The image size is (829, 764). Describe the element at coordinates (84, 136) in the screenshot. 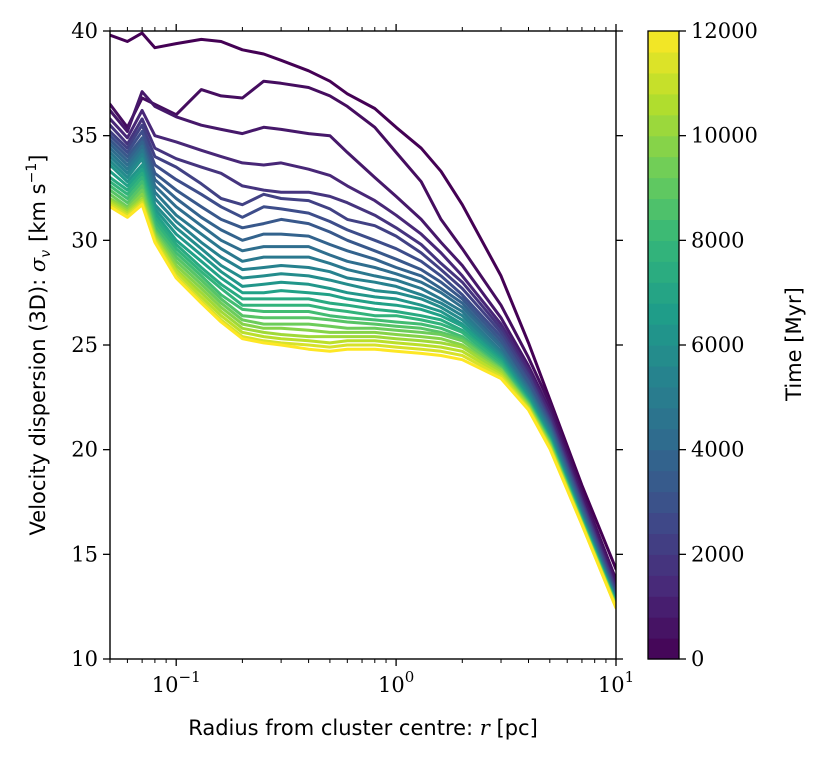

I see `y-tick-label: 35` at that location.